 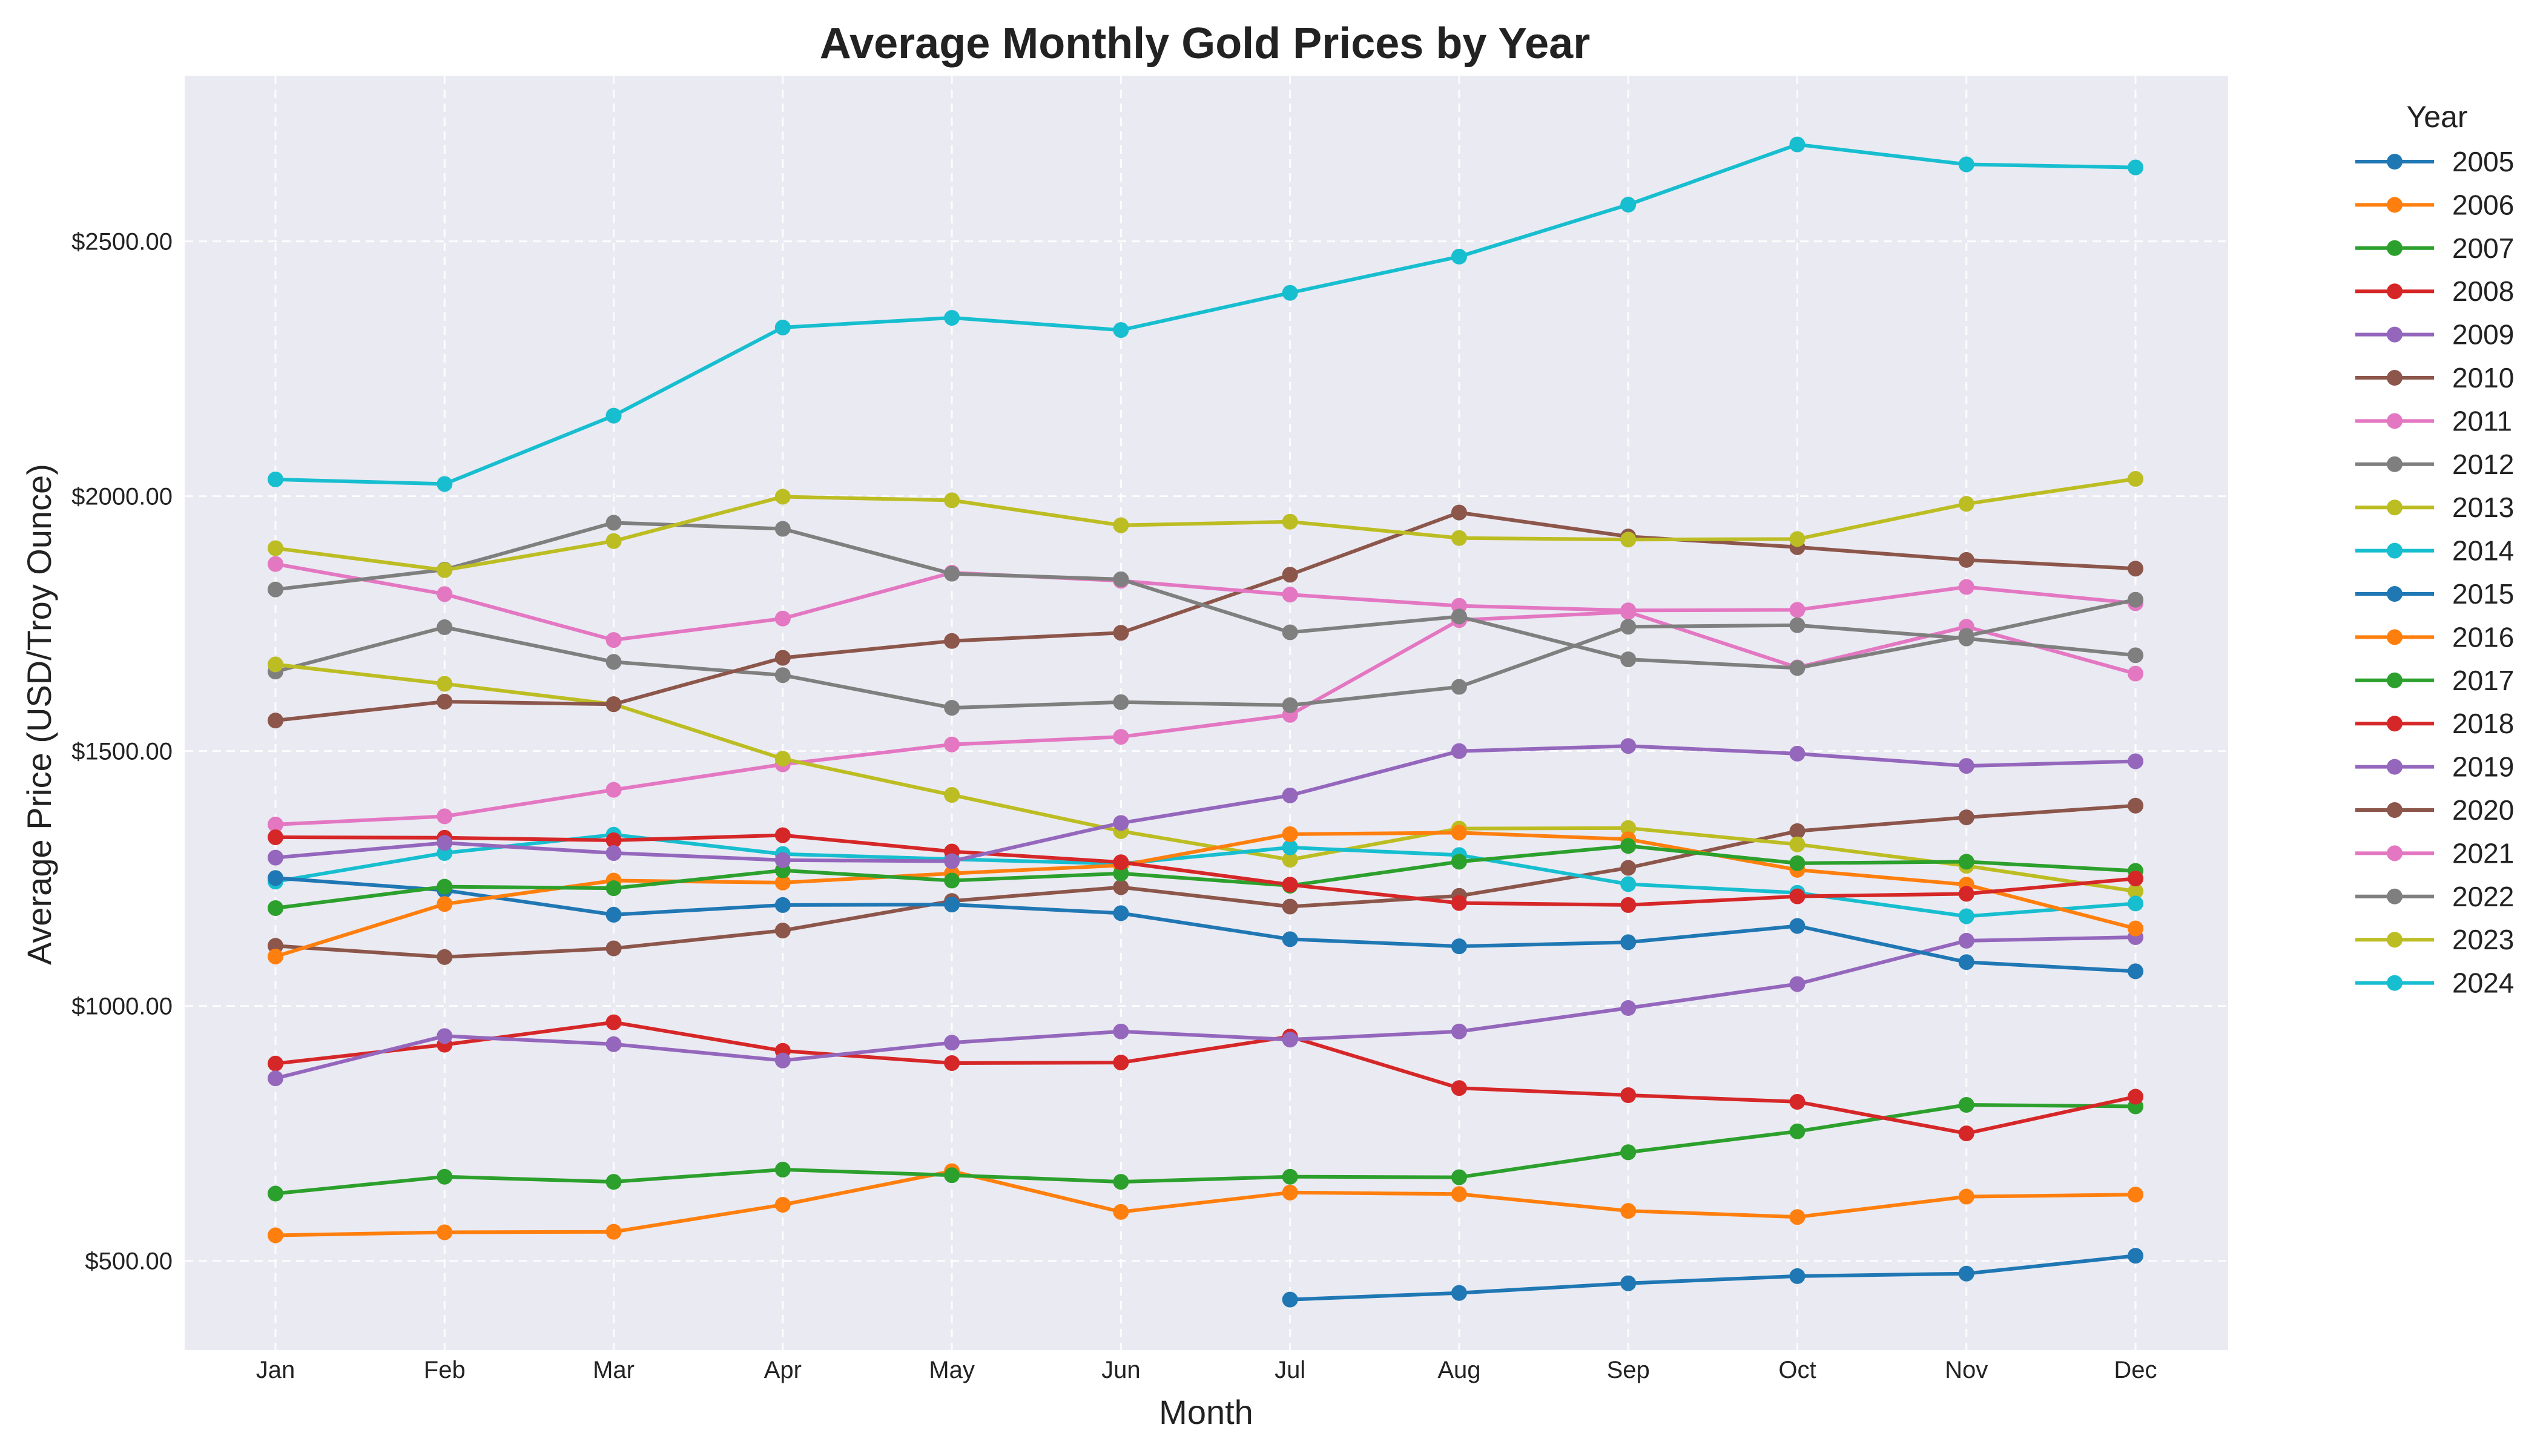 What do you see at coordinates (952, 1370) in the screenshot?
I see `x-tick-label: May` at bounding box center [952, 1370].